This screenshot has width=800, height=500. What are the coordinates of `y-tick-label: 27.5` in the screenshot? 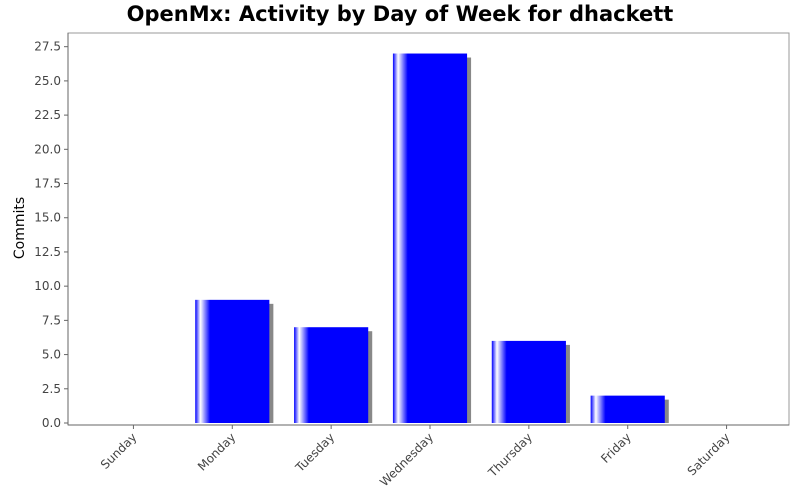 It's located at (47, 47).